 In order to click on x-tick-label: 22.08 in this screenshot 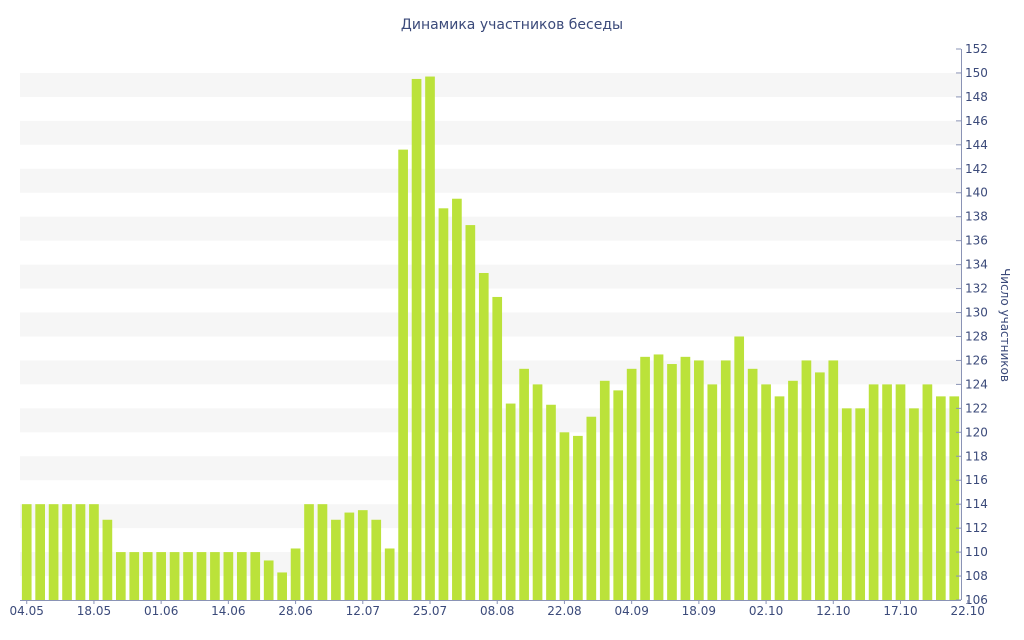, I will do `click(564, 611)`.